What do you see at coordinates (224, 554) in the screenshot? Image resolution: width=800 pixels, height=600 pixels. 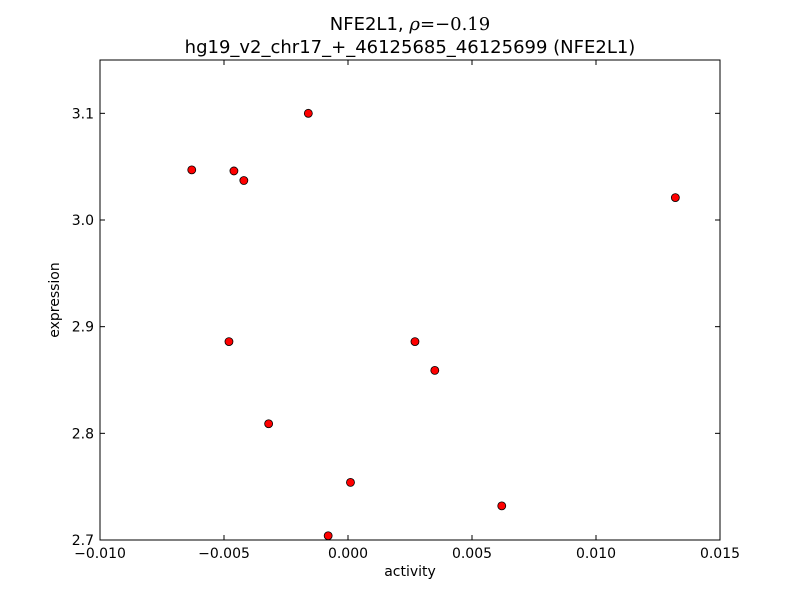 I see `x-tick-label: −0.005` at bounding box center [224, 554].